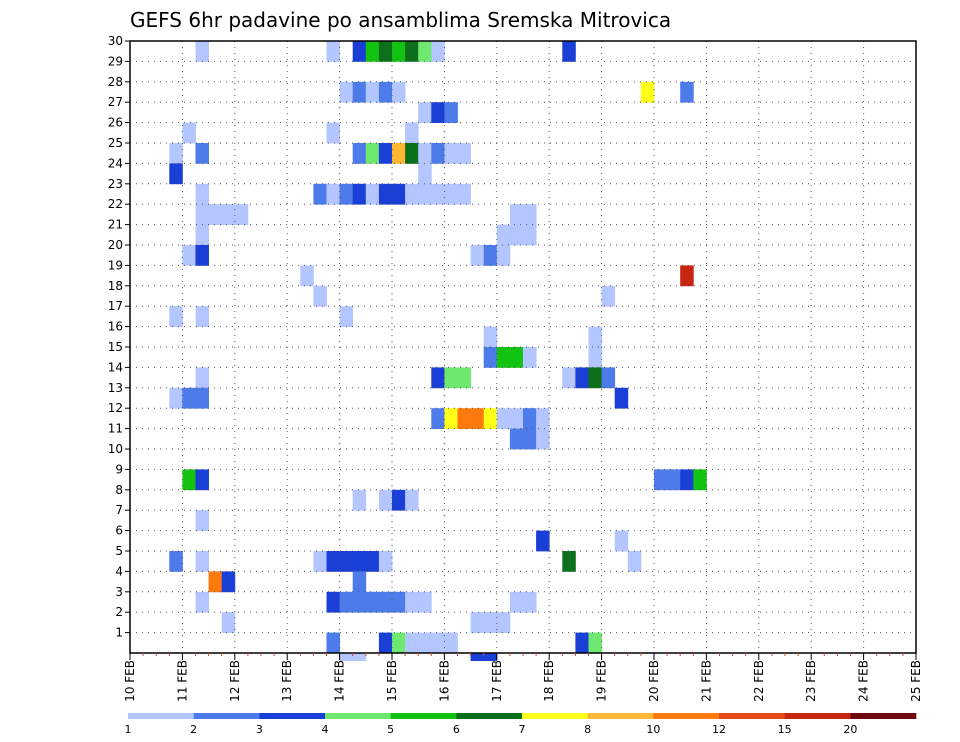 This screenshot has height=742, width=960. What do you see at coordinates (325, 729) in the screenshot?
I see `colorbar-label: 4` at bounding box center [325, 729].